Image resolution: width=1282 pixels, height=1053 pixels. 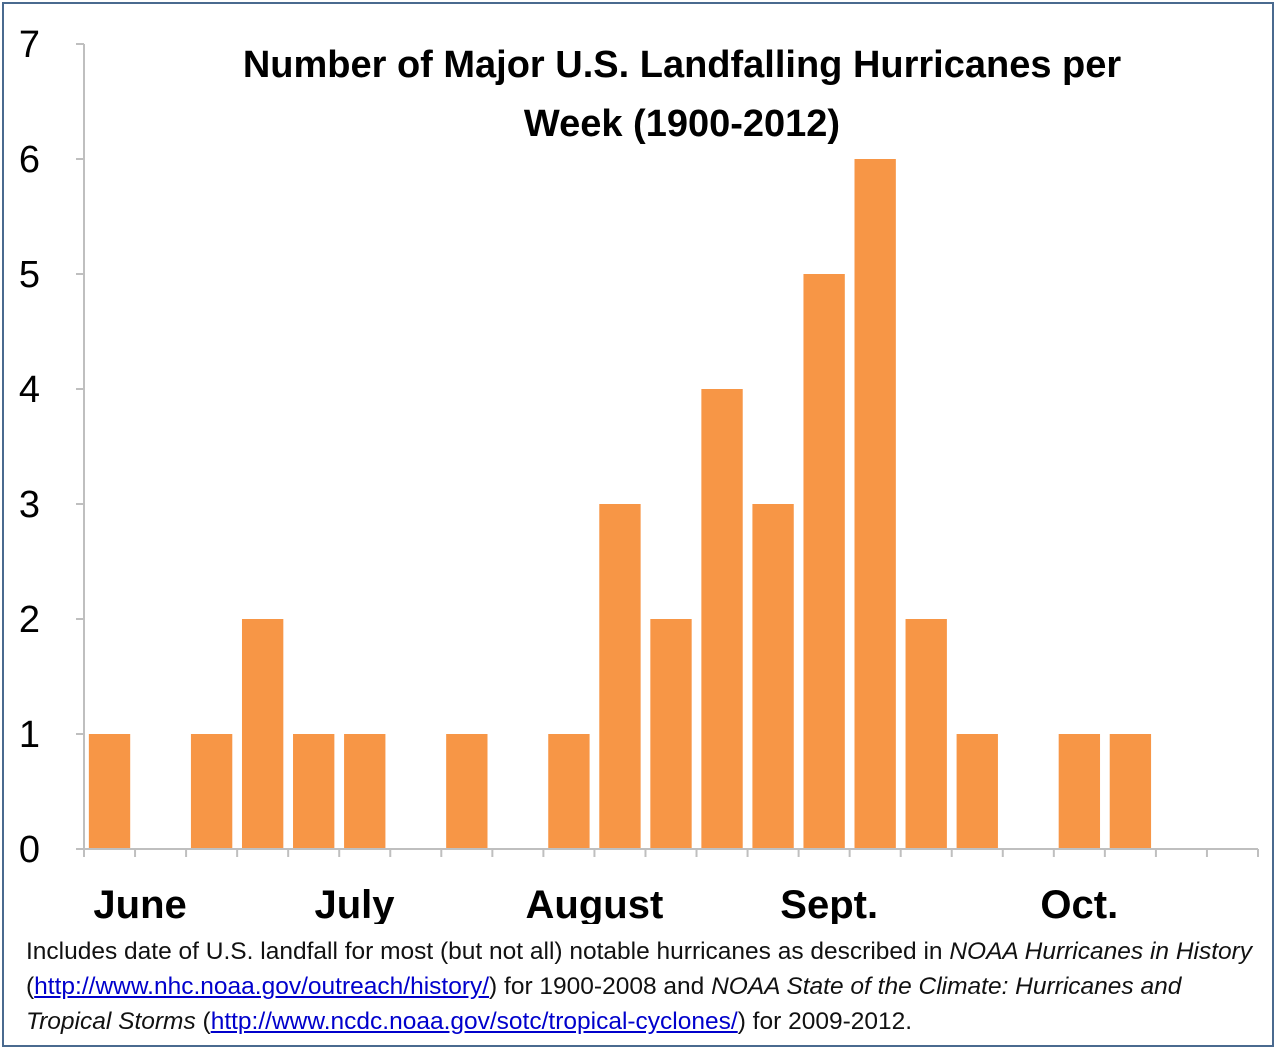 What do you see at coordinates (29, 160) in the screenshot?
I see `y-tick-label-6: 6` at bounding box center [29, 160].